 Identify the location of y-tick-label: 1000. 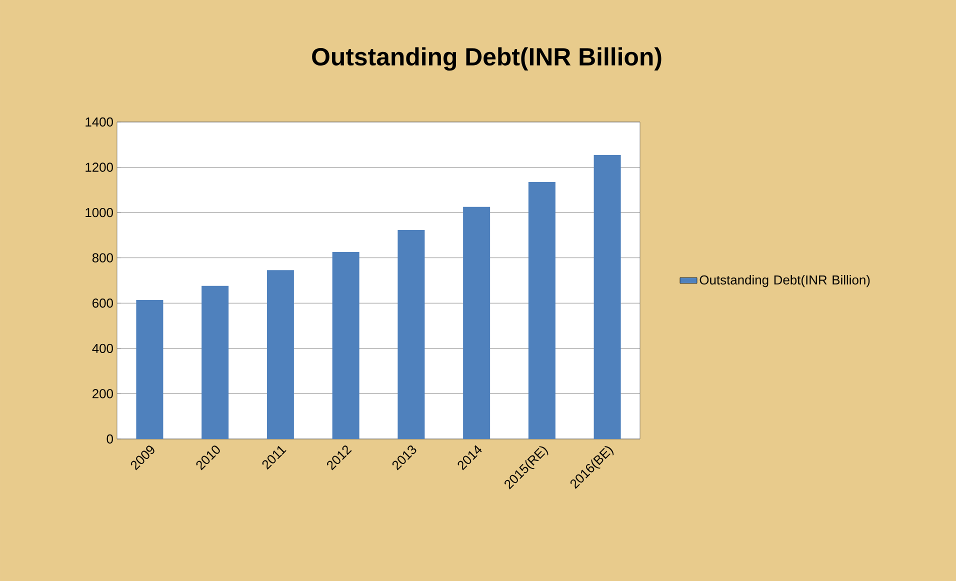
(99, 213).